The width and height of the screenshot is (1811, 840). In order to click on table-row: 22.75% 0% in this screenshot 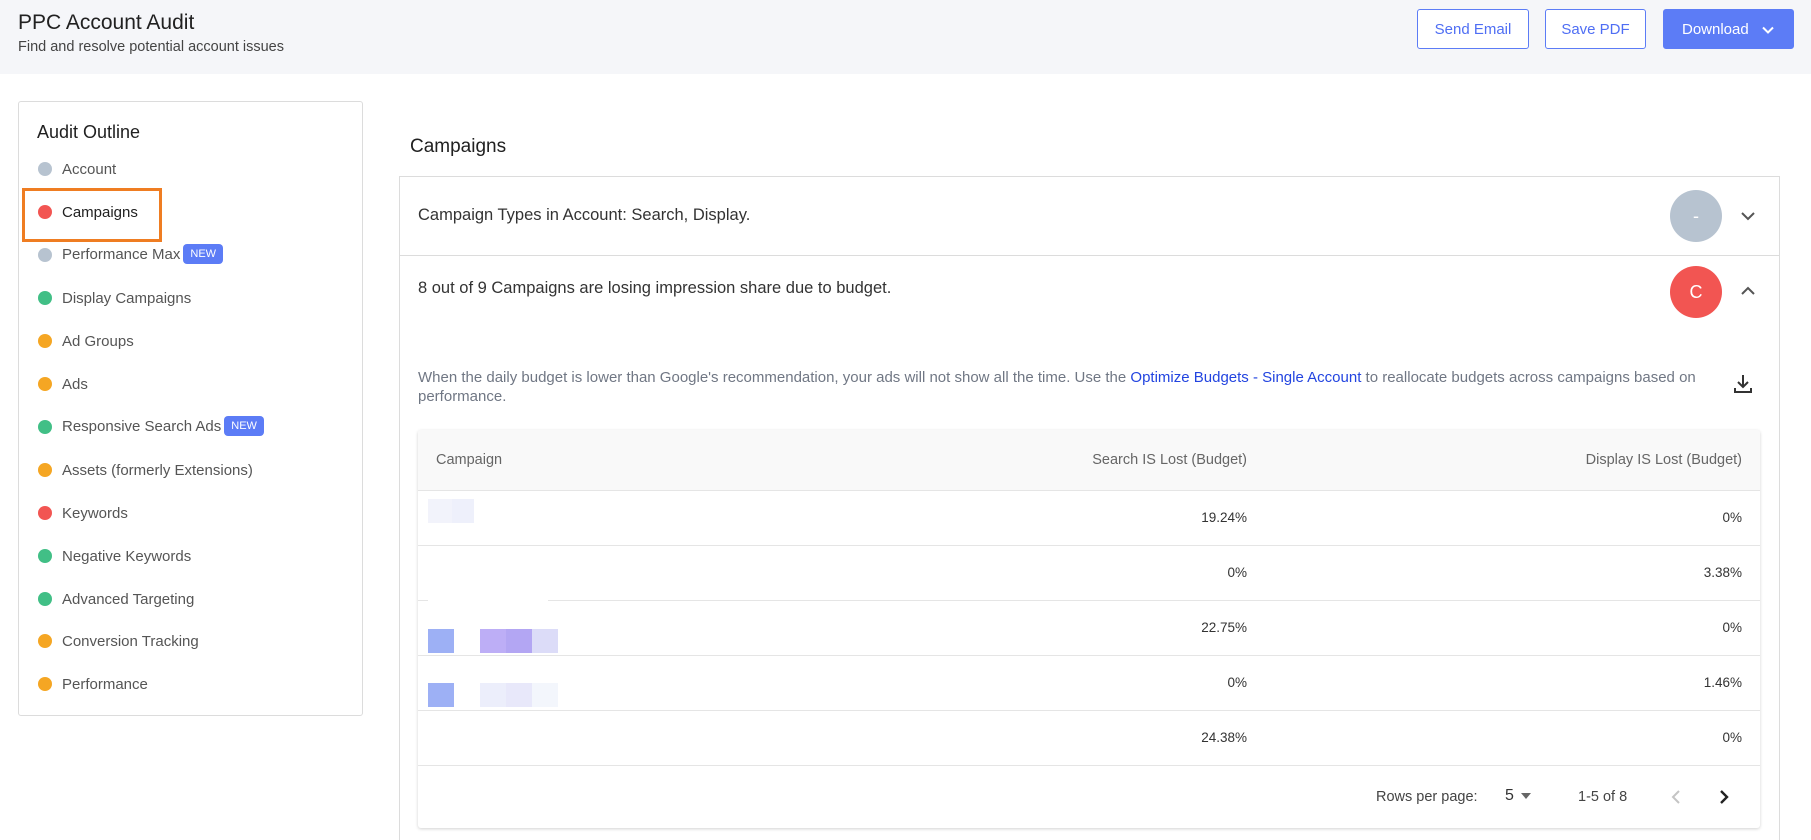, I will do `click(1089, 628)`.